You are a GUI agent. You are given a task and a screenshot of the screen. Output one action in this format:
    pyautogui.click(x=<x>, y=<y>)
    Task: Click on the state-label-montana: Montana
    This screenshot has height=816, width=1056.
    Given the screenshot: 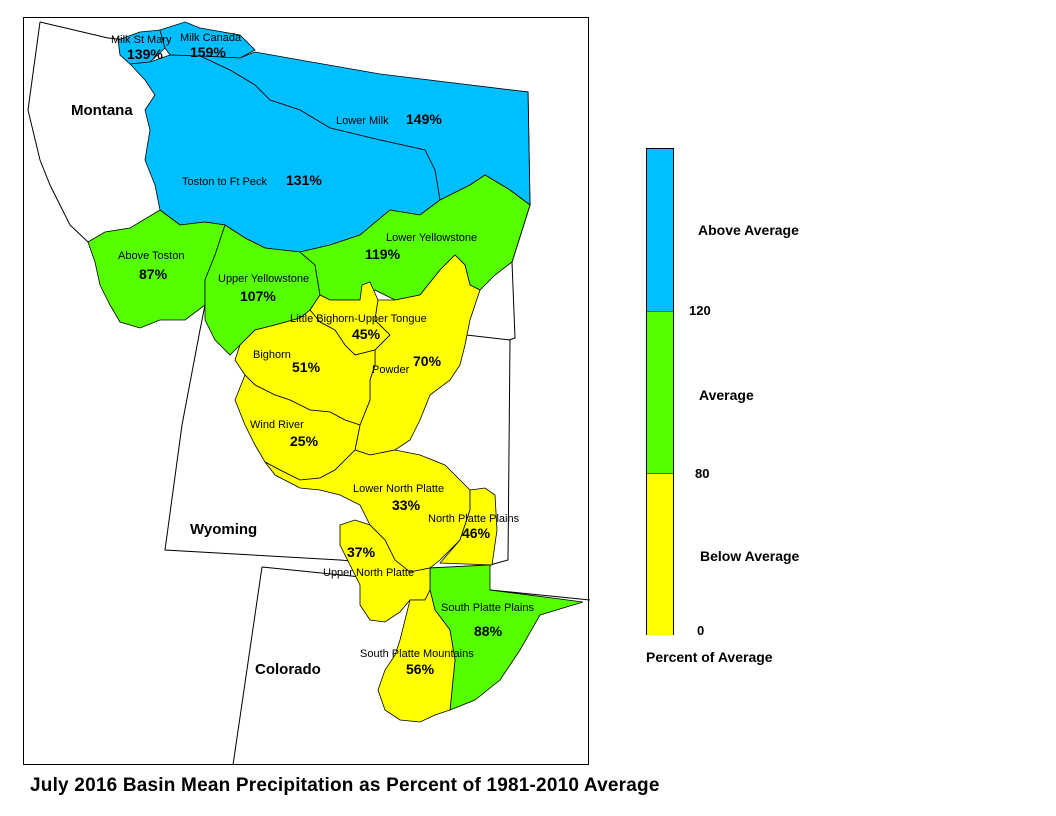 What is the action you would take?
    pyautogui.click(x=102, y=110)
    